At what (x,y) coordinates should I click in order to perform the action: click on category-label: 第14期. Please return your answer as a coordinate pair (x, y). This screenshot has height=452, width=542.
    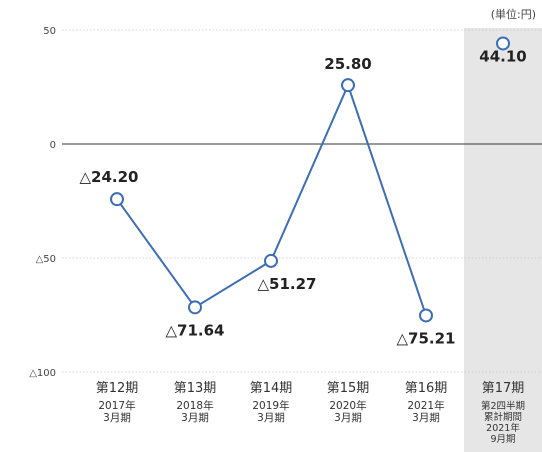
    Looking at the image, I should click on (271, 388).